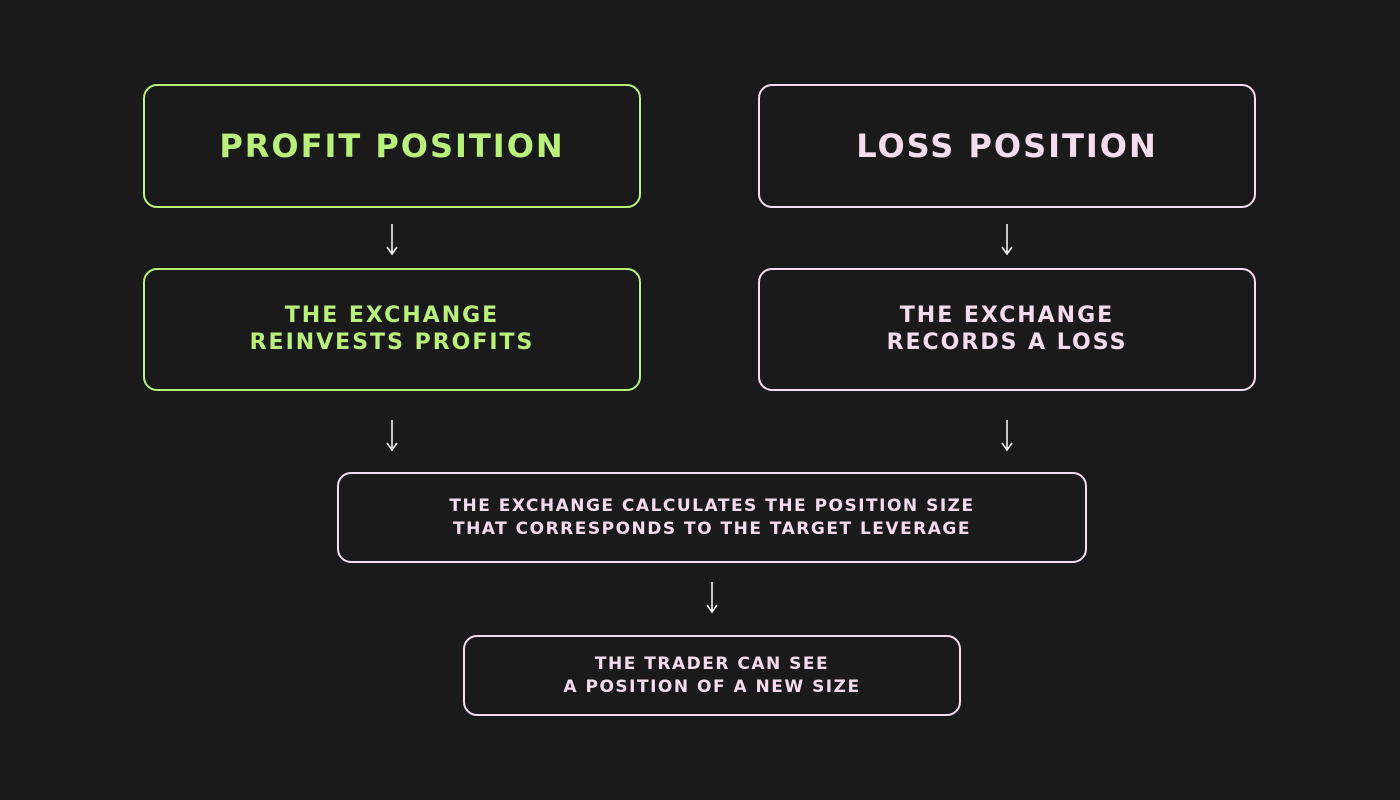  I want to click on loss-position-box: LOSS POSITION, so click(1007, 146).